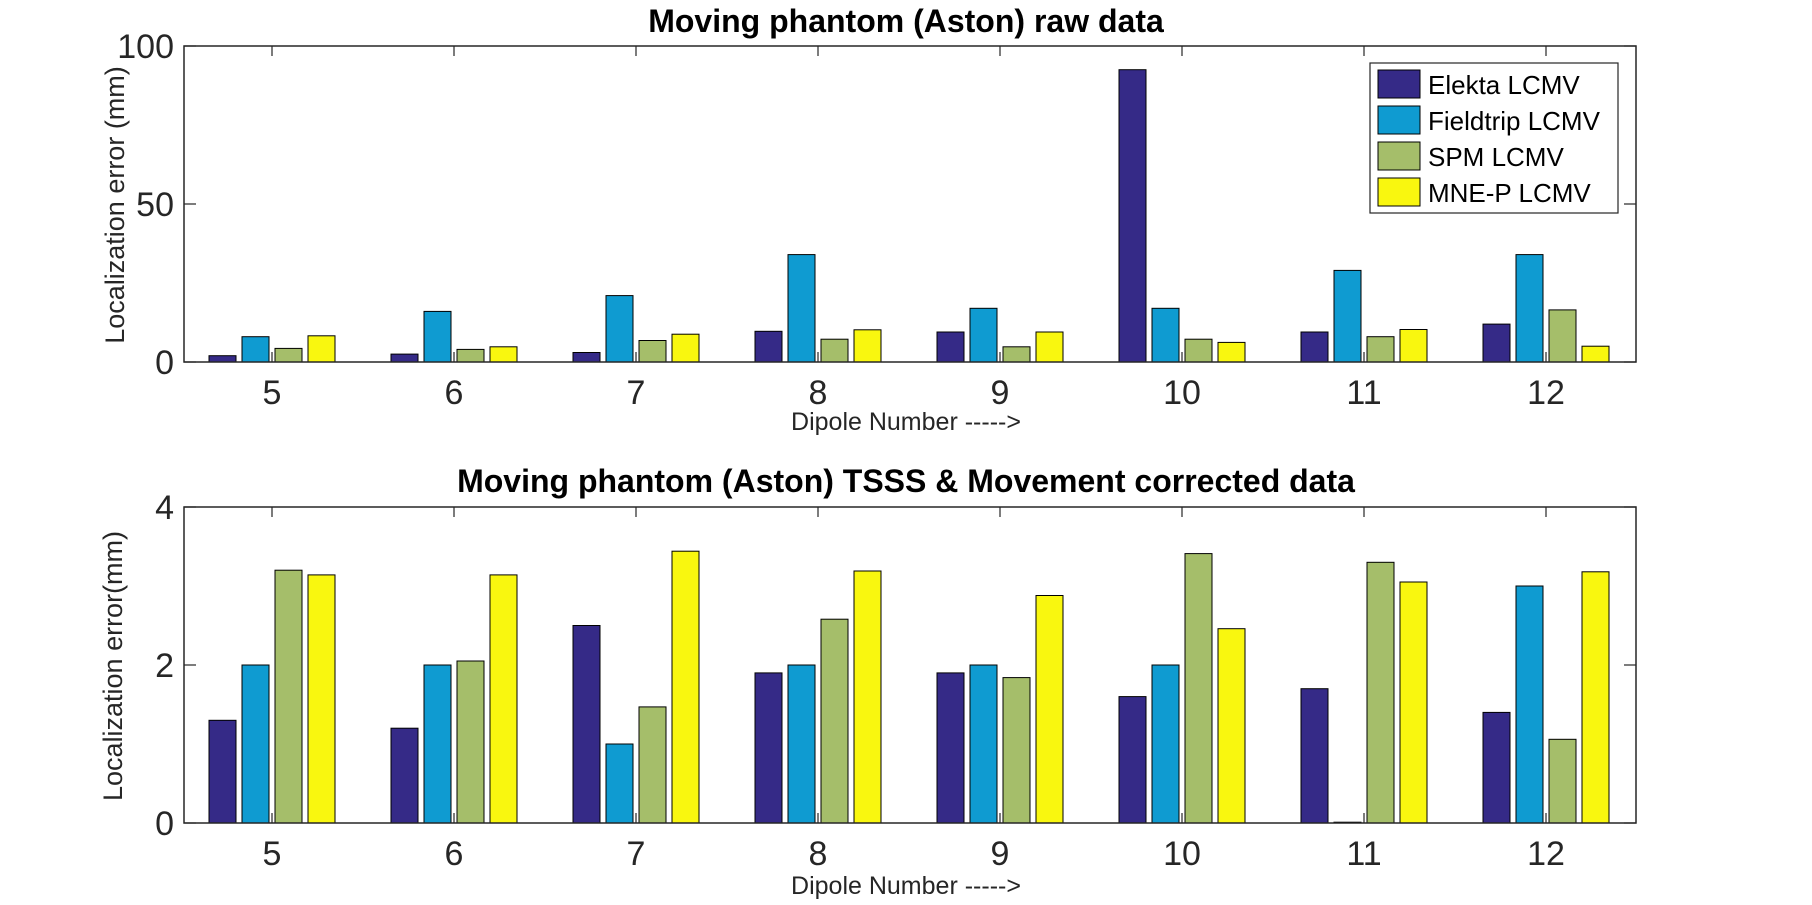 This screenshot has width=1812, height=905. I want to click on legend-label: MNE-P LCMV, so click(1509, 193).